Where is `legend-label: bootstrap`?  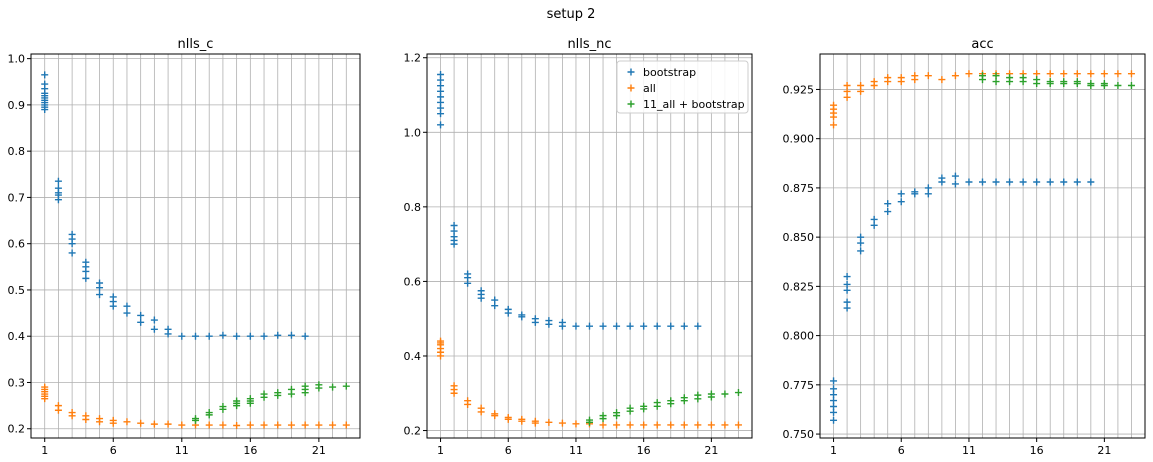
legend-label: bootstrap is located at coordinates (669, 72).